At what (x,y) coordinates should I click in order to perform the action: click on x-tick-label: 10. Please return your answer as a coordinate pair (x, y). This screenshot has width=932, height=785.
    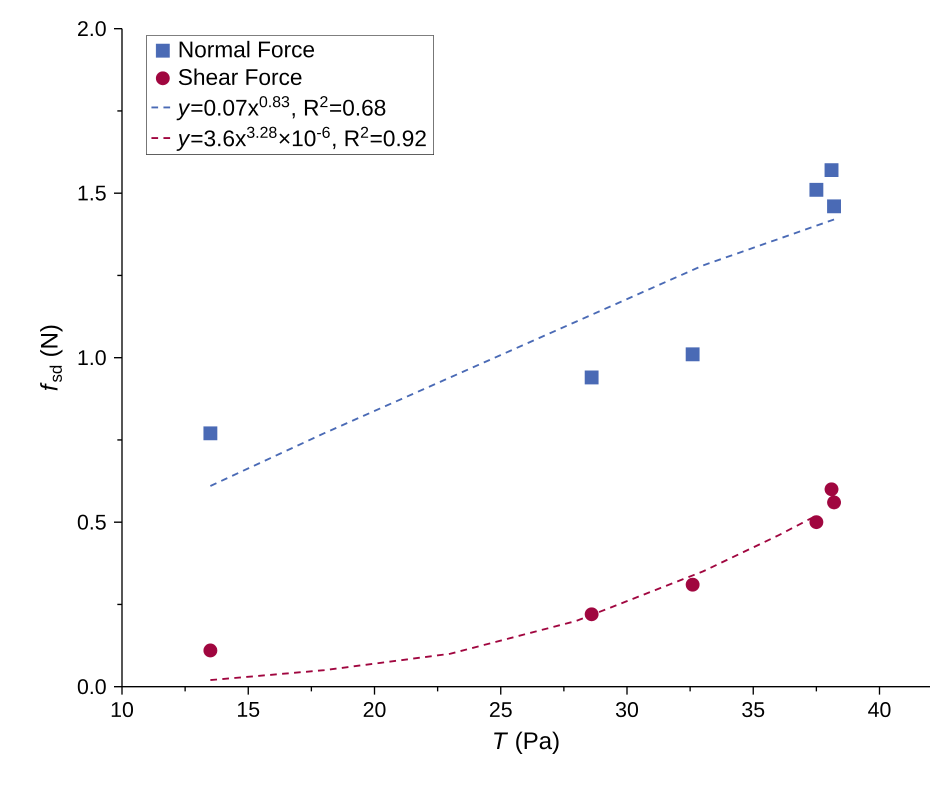
    Looking at the image, I should click on (123, 709).